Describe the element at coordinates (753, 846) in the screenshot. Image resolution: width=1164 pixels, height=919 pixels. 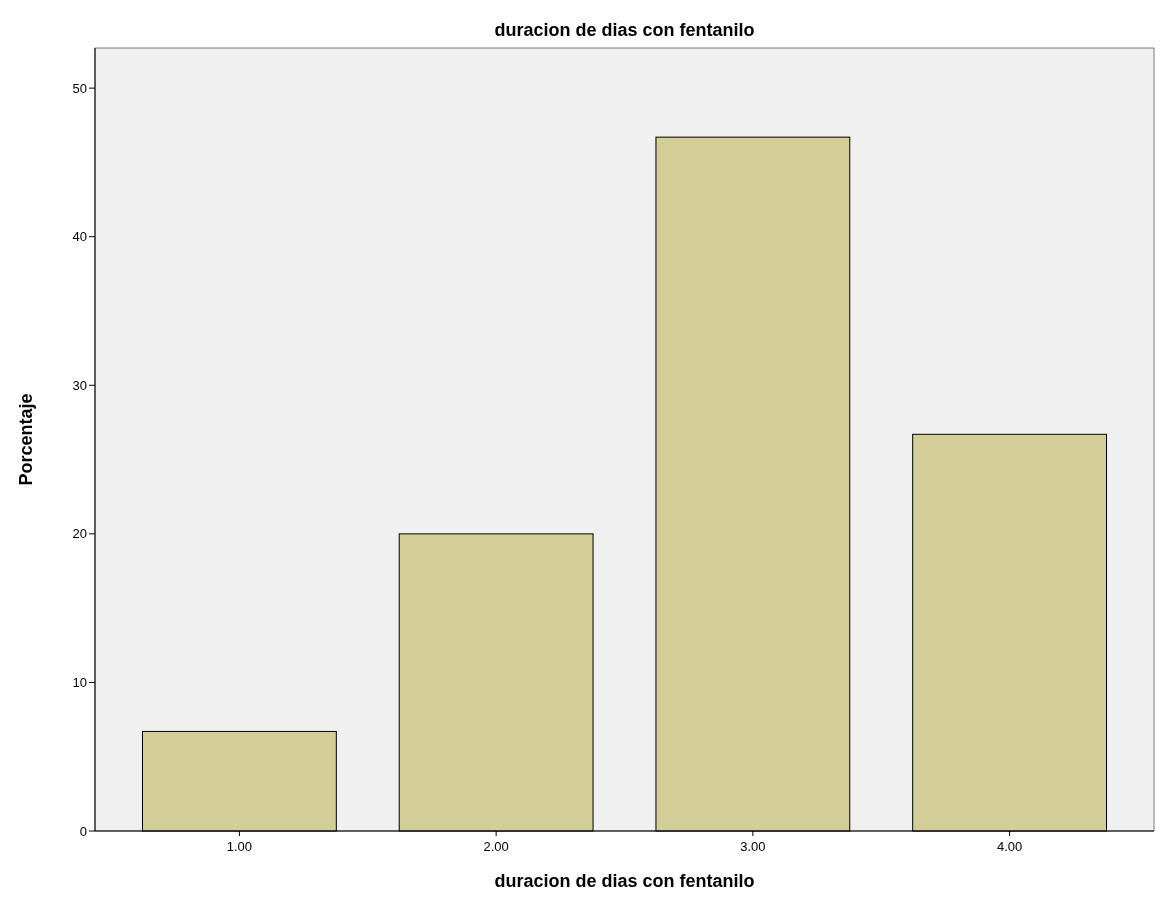
I see `x-tick-label: 3.00` at that location.